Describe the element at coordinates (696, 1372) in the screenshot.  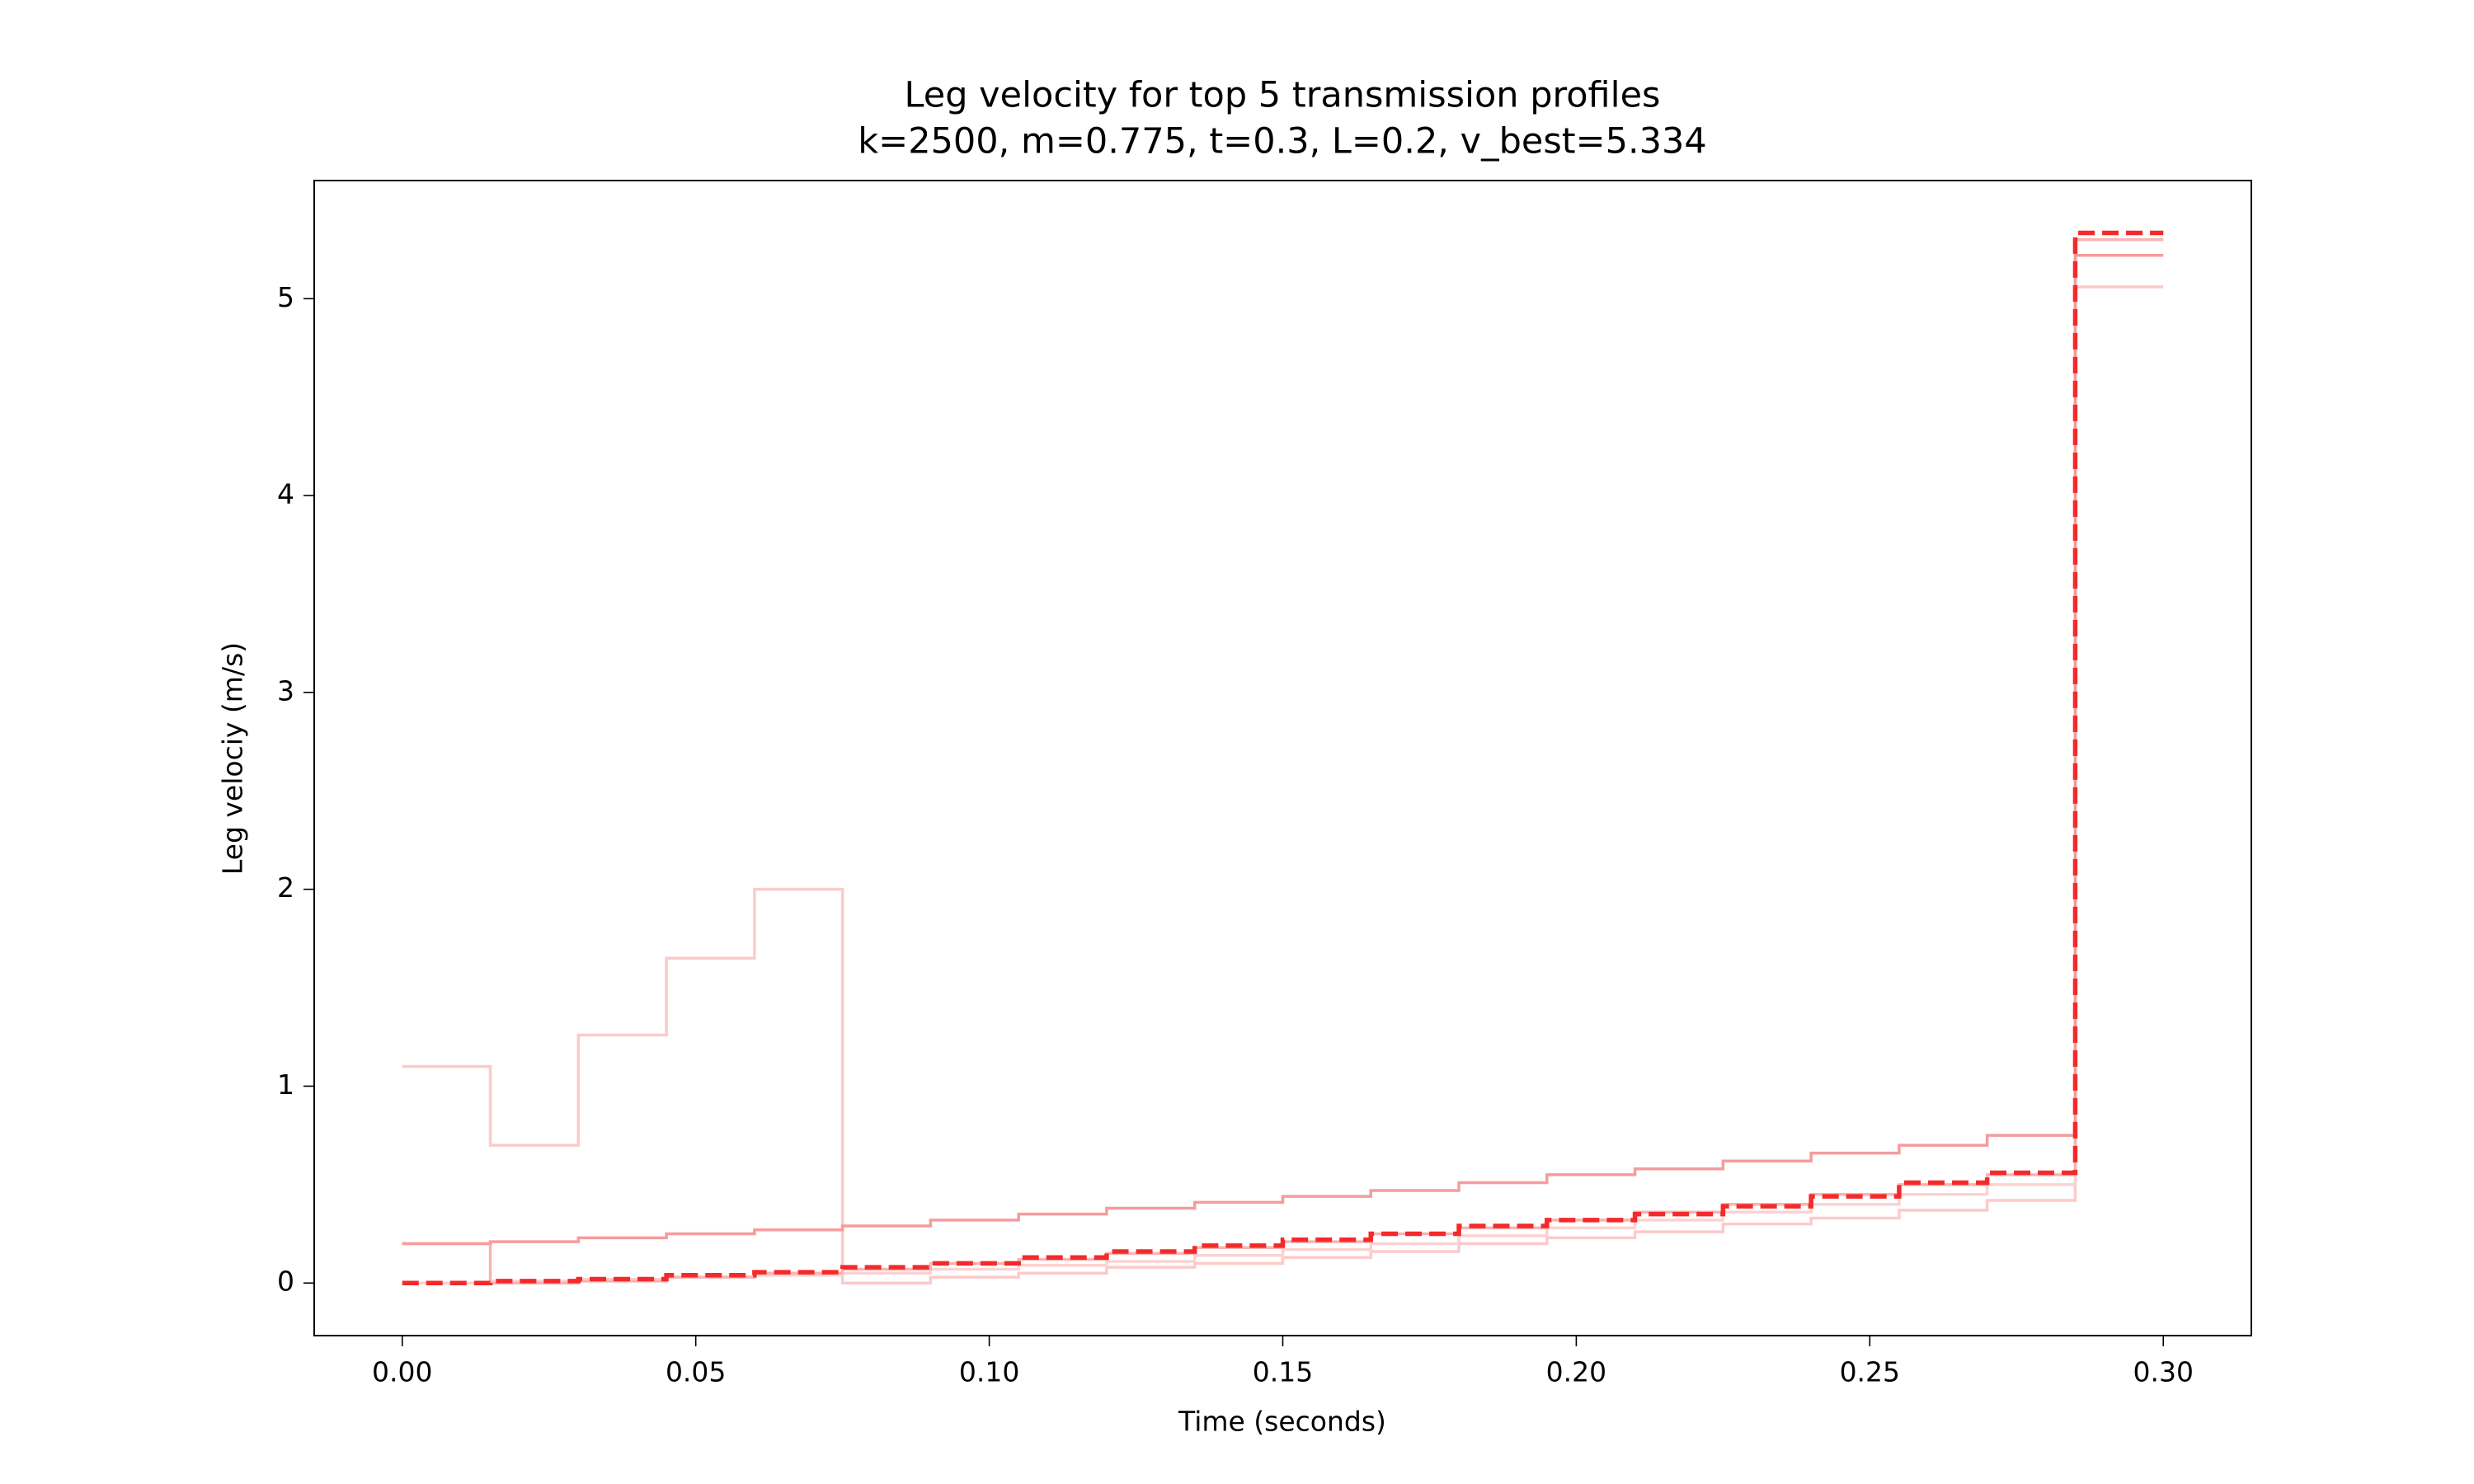
I see `x-tick-label: 0.05` at that location.